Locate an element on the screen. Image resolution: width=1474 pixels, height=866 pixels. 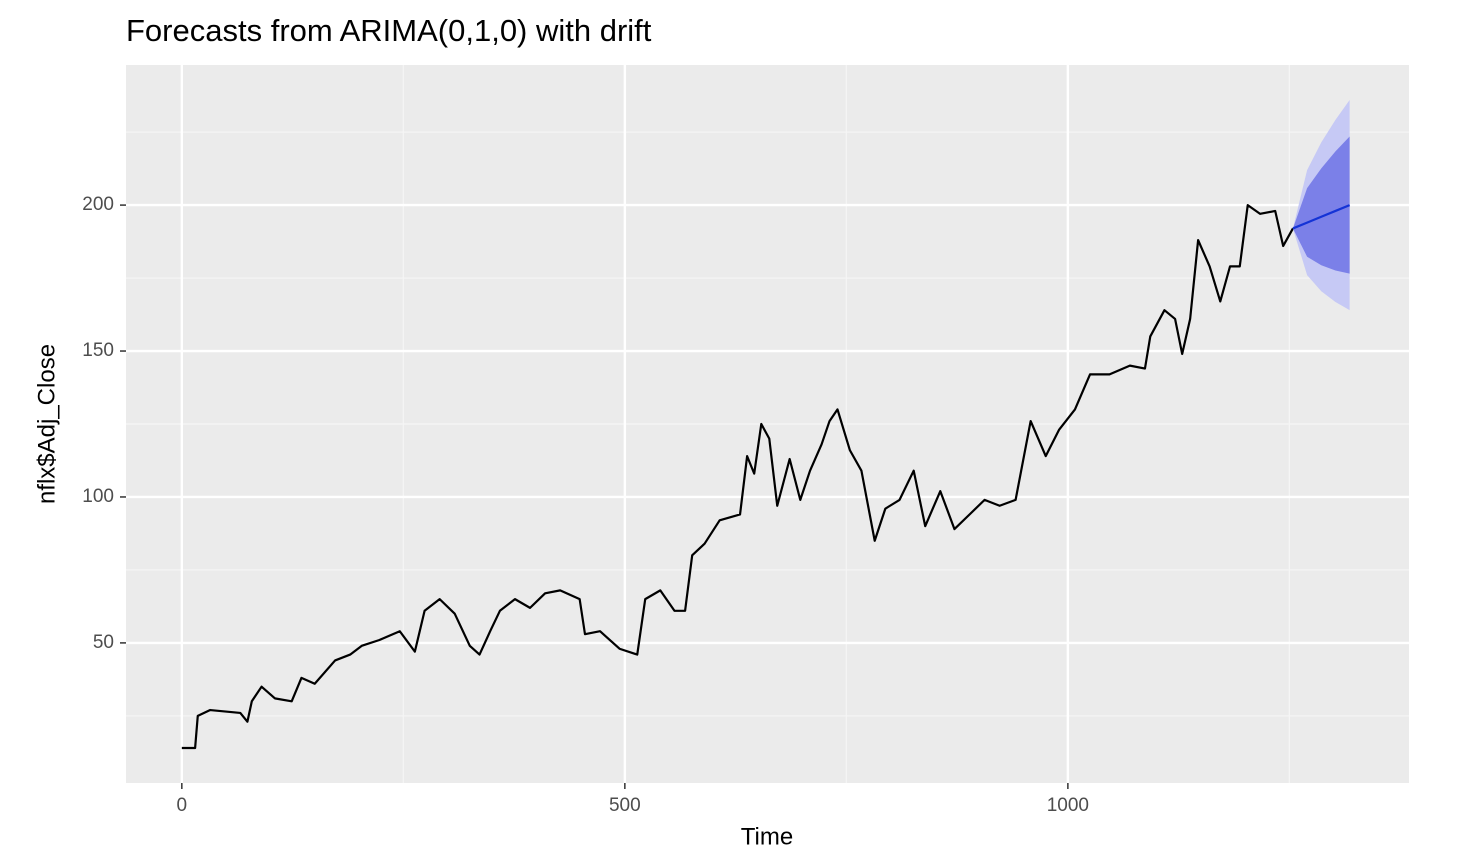
x-axis-label: Time is located at coordinates (767, 836).